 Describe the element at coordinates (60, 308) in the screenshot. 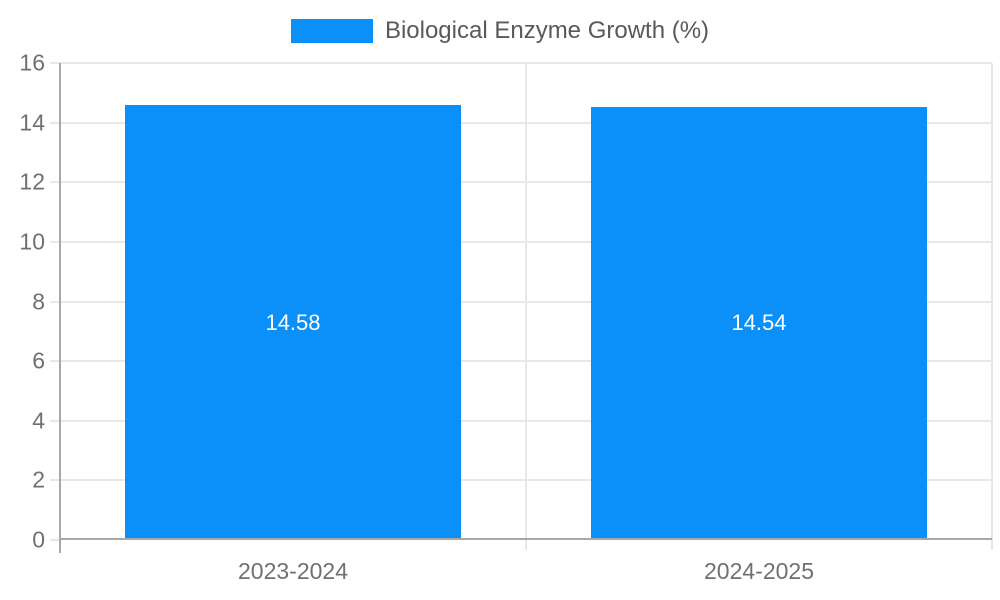

I see `y-axis-line` at that location.